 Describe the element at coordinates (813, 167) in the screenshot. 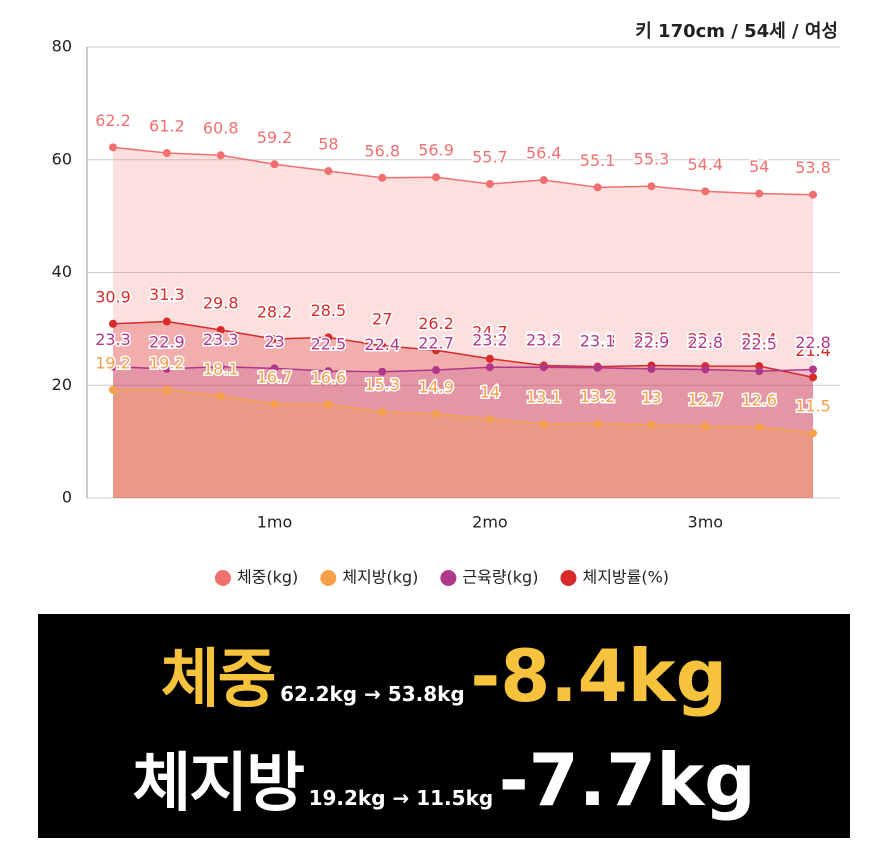

I see `data-label: 53.8` at that location.